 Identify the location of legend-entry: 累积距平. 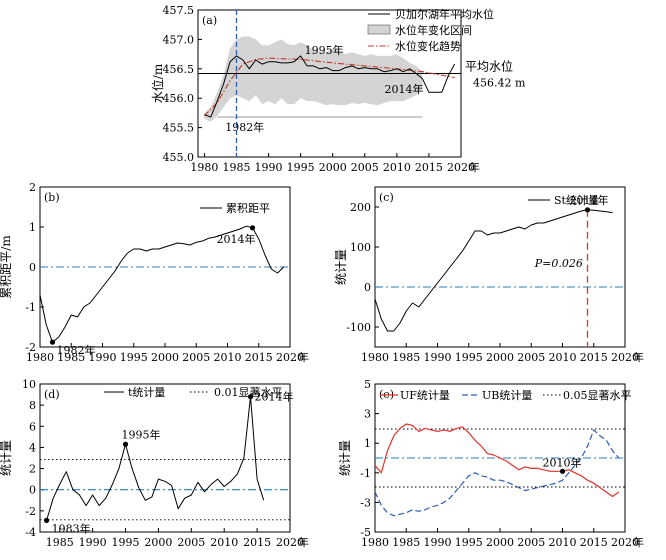
(248, 208).